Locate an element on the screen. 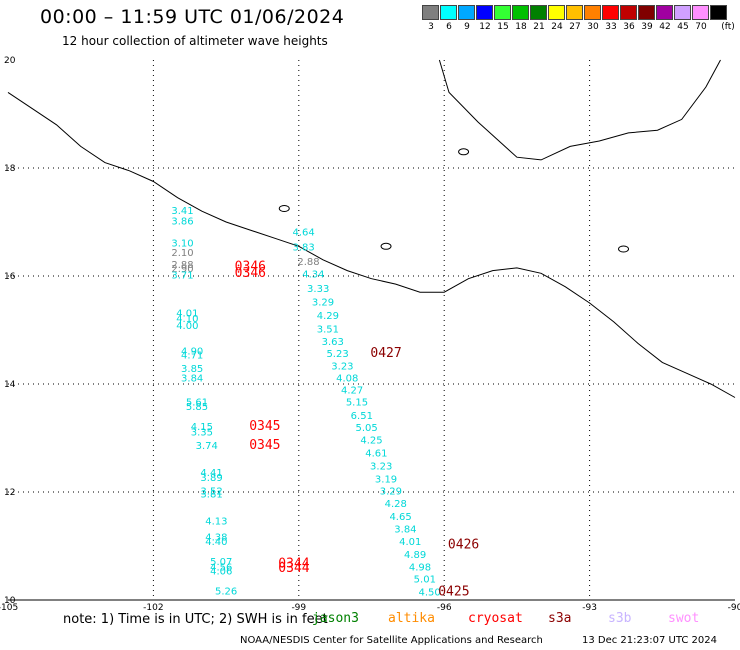 The width and height of the screenshot is (740, 650). wave-height-label: 5.07 is located at coordinates (221, 562).